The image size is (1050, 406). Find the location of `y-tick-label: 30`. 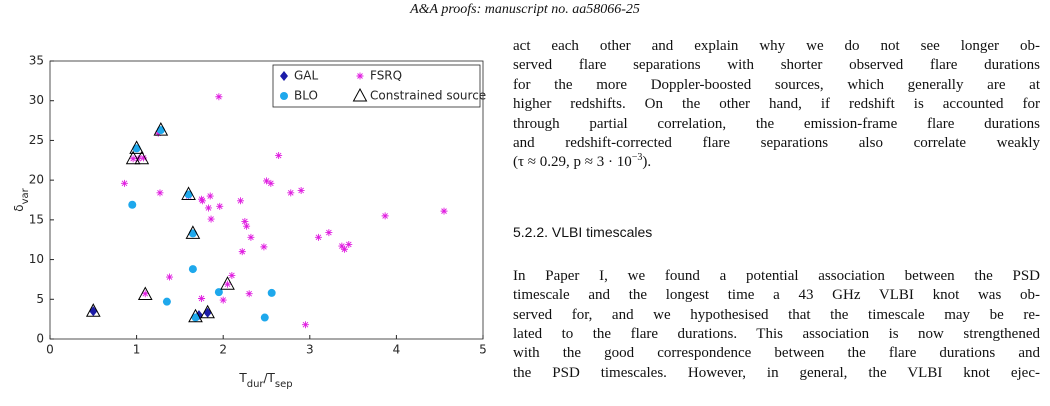

y-tick-label: 30 is located at coordinates (36, 100).